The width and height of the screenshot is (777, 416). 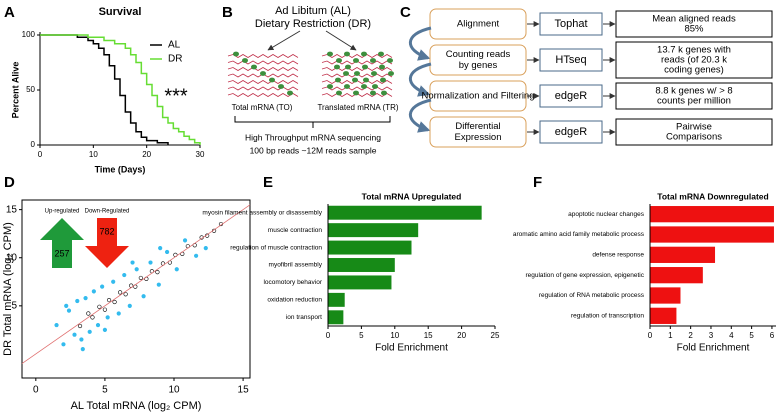 I want to click on title-line: Ad Libitum (AL), so click(x=313, y=11).